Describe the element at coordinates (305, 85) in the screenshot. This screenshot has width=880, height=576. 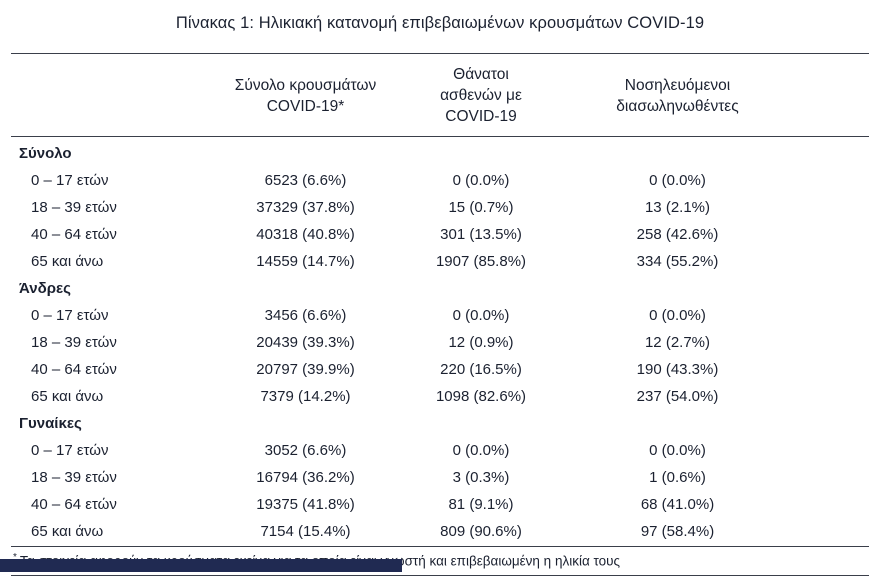
I see `header-total-cases-line1: Σύνολο κρουσμάτων` at that location.